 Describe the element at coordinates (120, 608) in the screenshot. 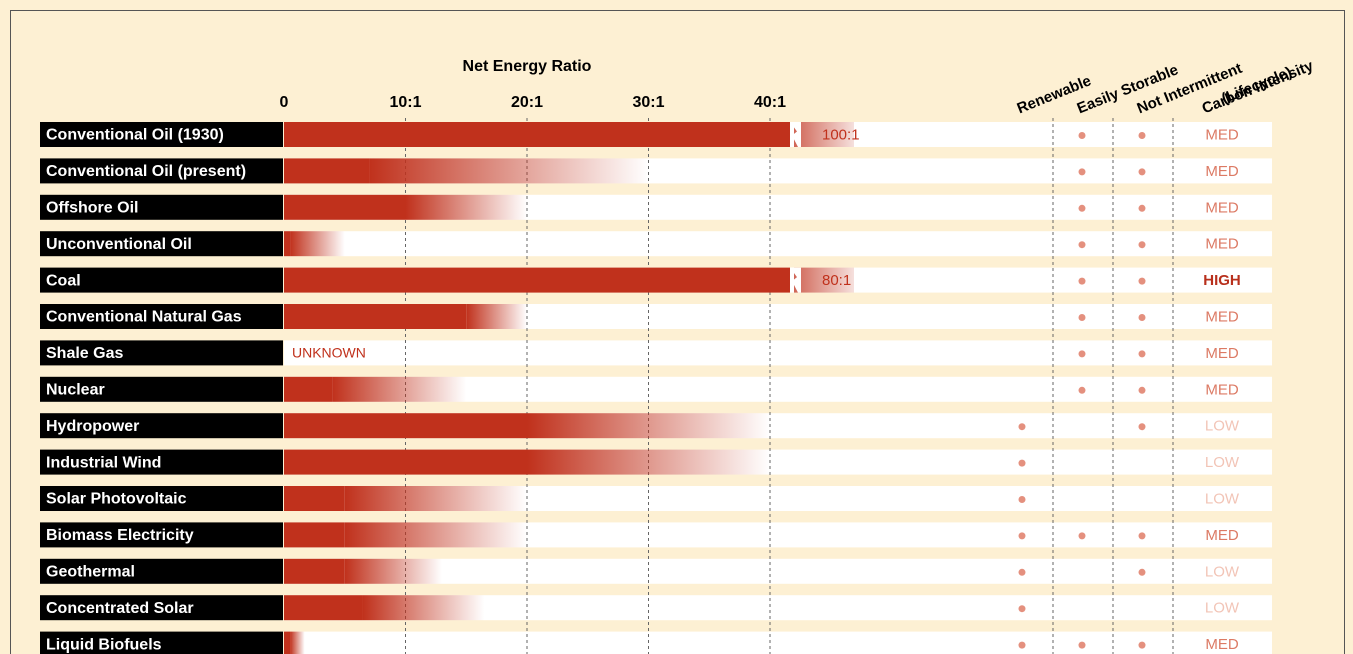

I see `row-label: Concentrated Solar` at that location.